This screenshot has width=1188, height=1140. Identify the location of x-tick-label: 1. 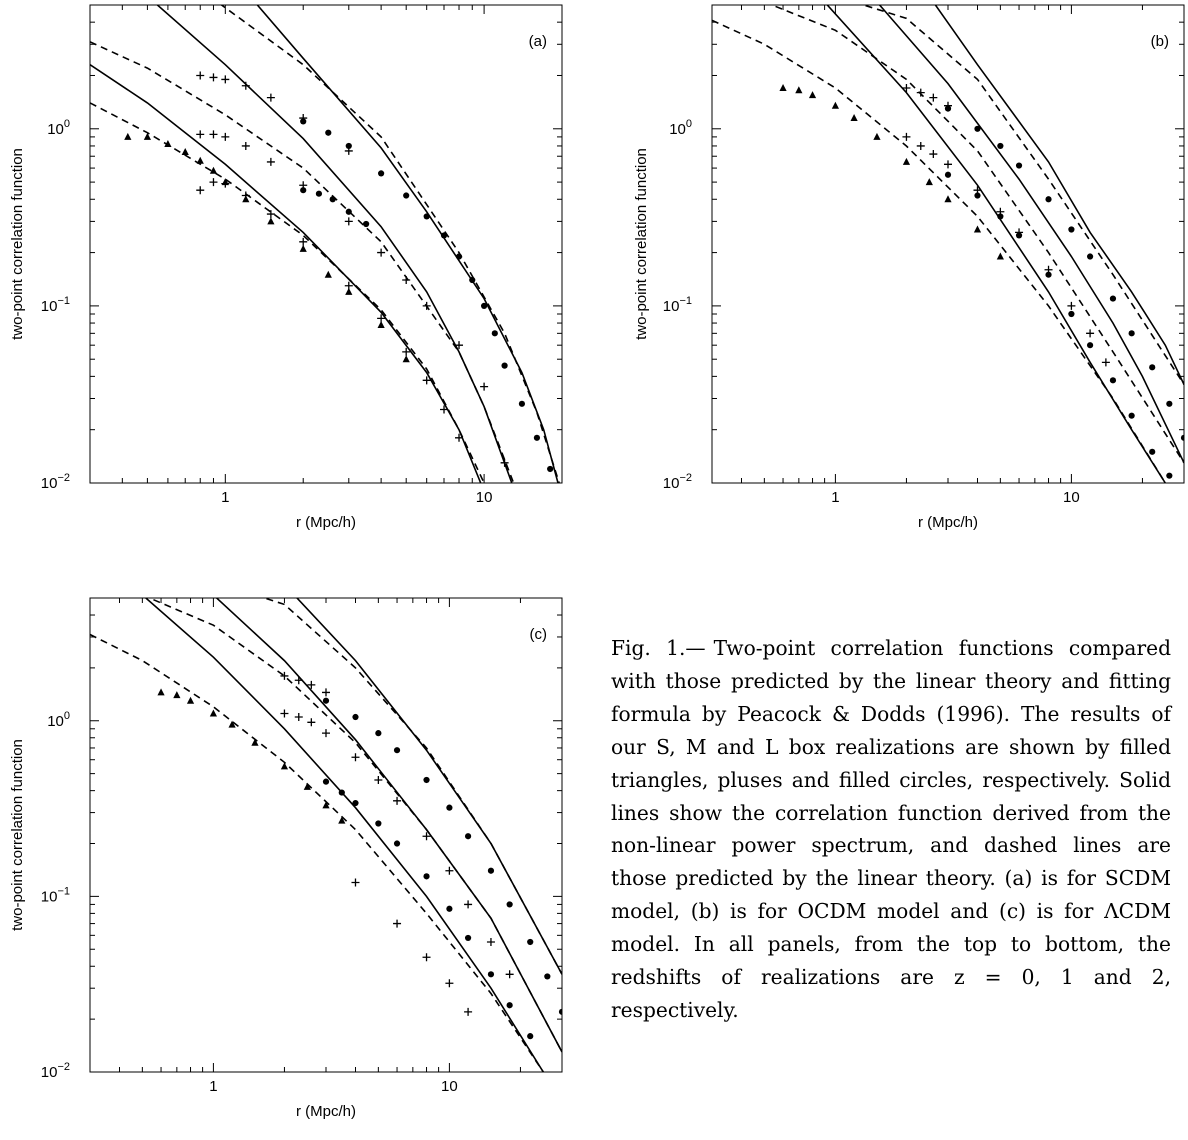
(213, 1086).